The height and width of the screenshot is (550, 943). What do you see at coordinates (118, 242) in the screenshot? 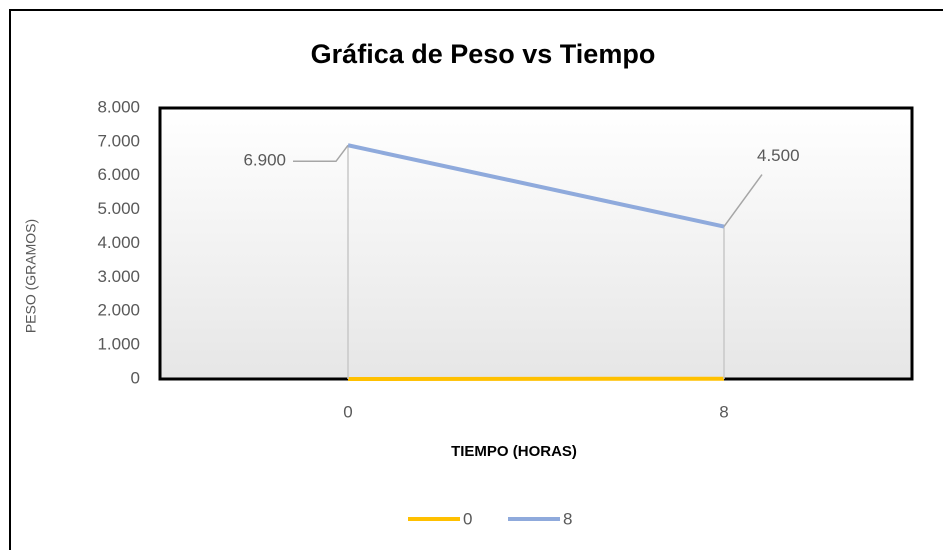
I see `y-tick-label: 4.000` at bounding box center [118, 242].